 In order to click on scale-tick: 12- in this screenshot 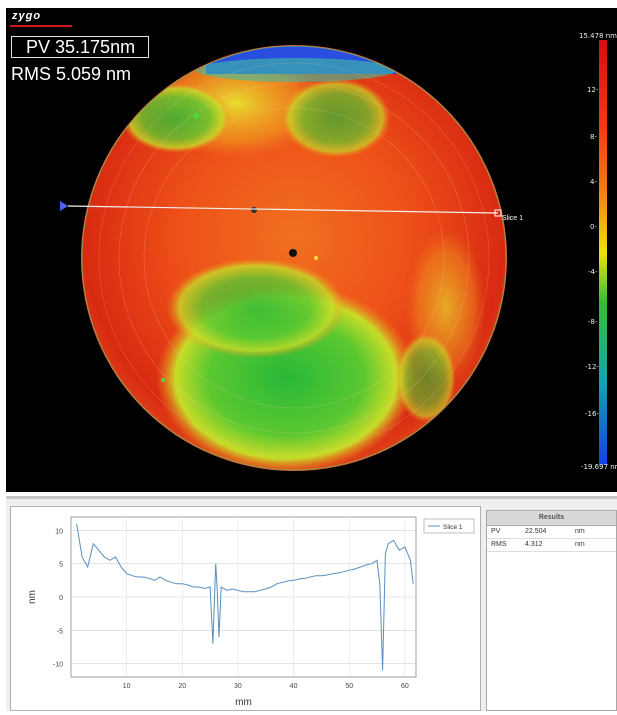, I will do `click(593, 90)`.